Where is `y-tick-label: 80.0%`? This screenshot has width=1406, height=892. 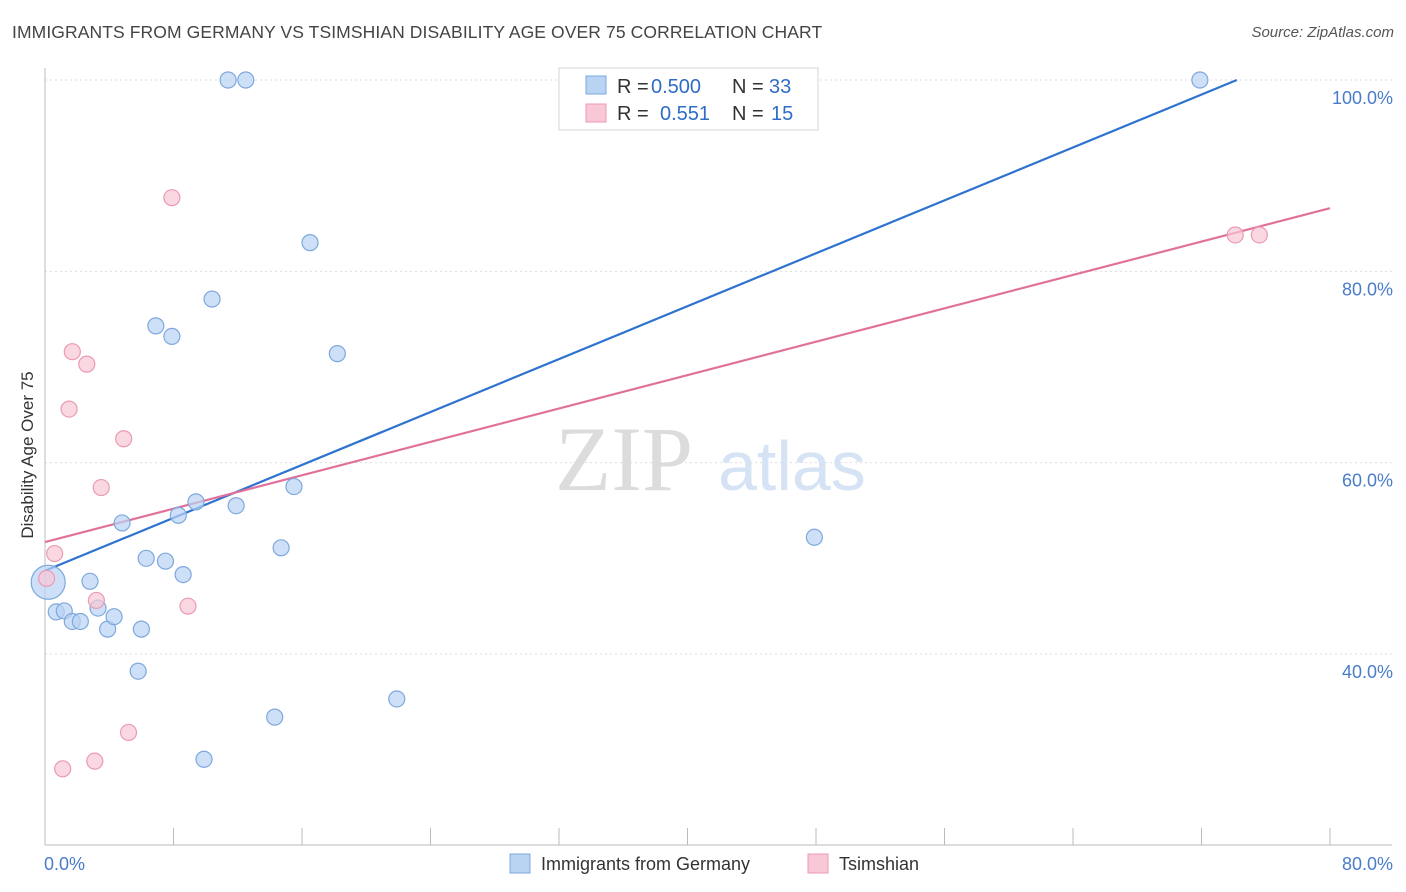
y-tick-label: 80.0% is located at coordinates (1367, 289).